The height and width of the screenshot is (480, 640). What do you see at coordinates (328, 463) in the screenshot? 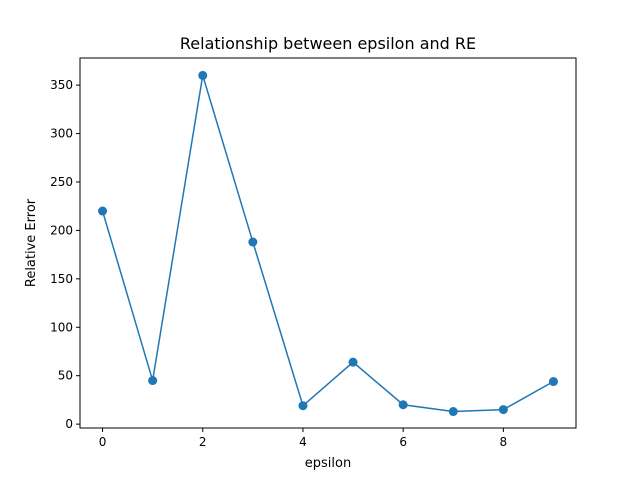
I see `x-axis-label: epsilon` at bounding box center [328, 463].